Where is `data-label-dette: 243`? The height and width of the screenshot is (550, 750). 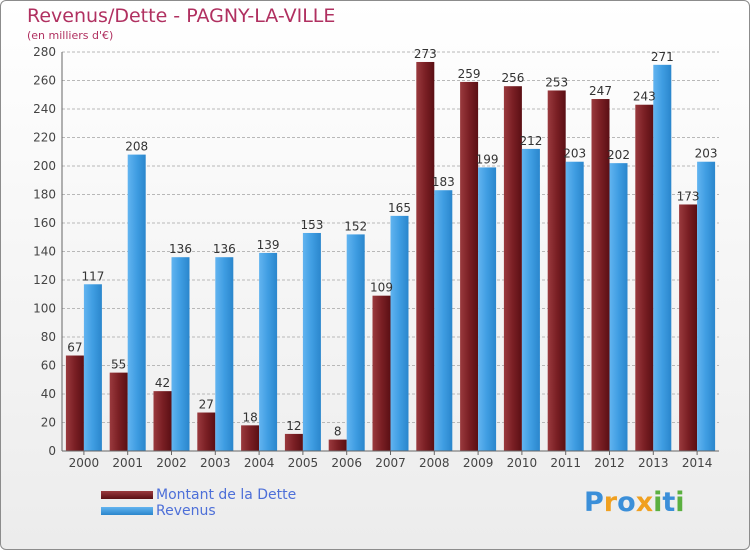
data-label-dette: 243 is located at coordinates (644, 97).